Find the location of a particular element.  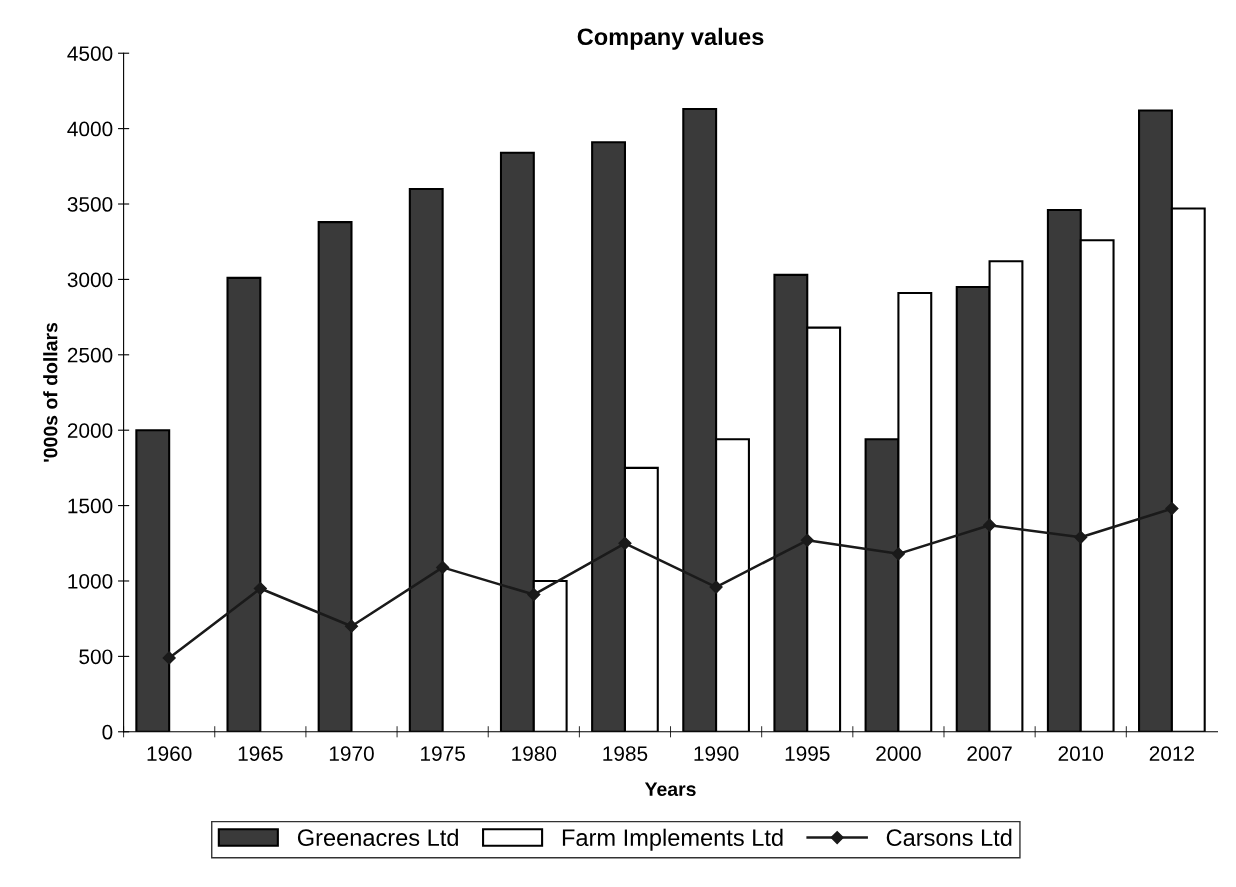

y-tick-label: 3000 is located at coordinates (90, 280).